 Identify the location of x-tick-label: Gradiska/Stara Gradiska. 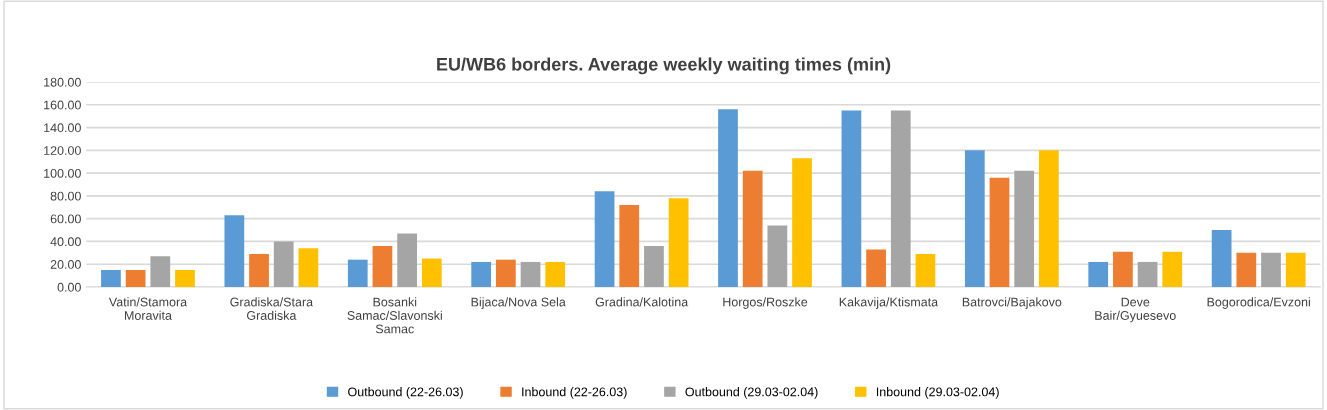
(272, 308).